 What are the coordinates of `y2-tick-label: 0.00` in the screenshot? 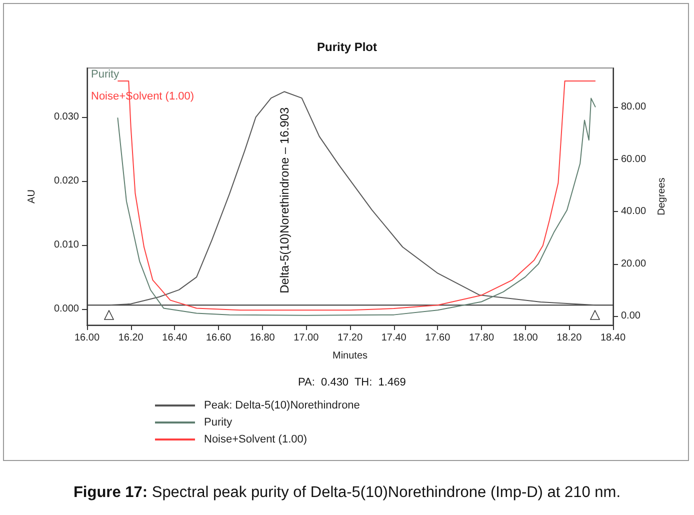 It's located at (631, 316).